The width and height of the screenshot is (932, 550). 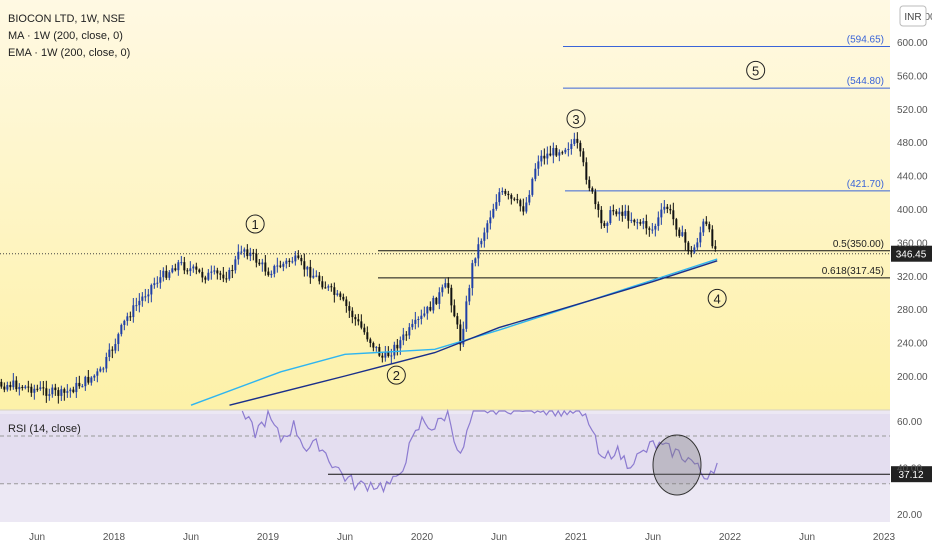 What do you see at coordinates (912, 344) in the screenshot?
I see `price-tick-label: 240.00` at bounding box center [912, 344].